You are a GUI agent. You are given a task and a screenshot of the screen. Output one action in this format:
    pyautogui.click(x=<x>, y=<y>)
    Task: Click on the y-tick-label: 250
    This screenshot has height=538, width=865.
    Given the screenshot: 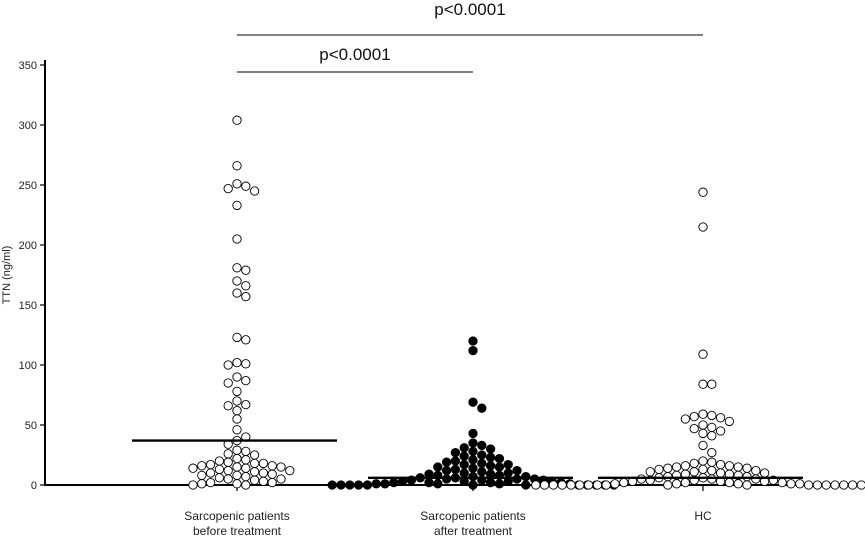 What is the action you would take?
    pyautogui.click(x=28, y=186)
    